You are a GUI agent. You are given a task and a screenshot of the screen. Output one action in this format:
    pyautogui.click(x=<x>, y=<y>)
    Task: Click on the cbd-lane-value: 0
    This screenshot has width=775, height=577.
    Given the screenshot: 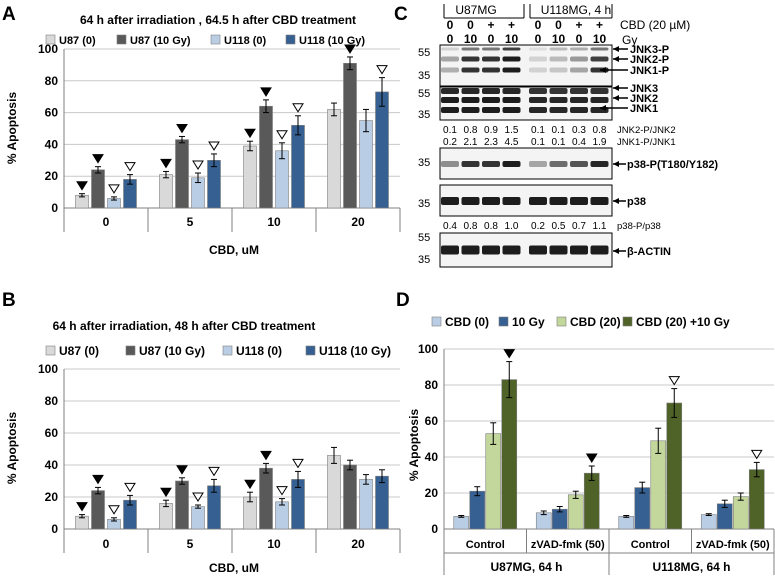 What is the action you would take?
    pyautogui.click(x=470, y=25)
    